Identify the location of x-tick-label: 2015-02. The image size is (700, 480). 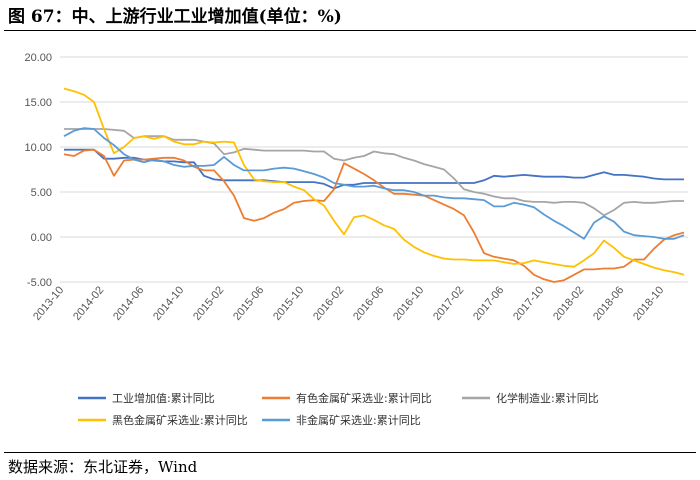
(208, 303).